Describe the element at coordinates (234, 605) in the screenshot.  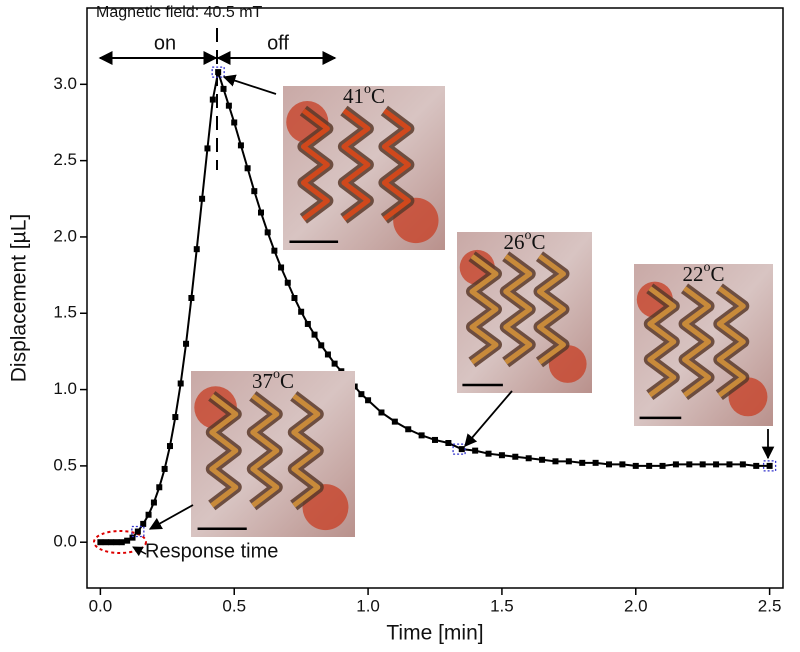
I see `x-tick-label: 0.5` at that location.